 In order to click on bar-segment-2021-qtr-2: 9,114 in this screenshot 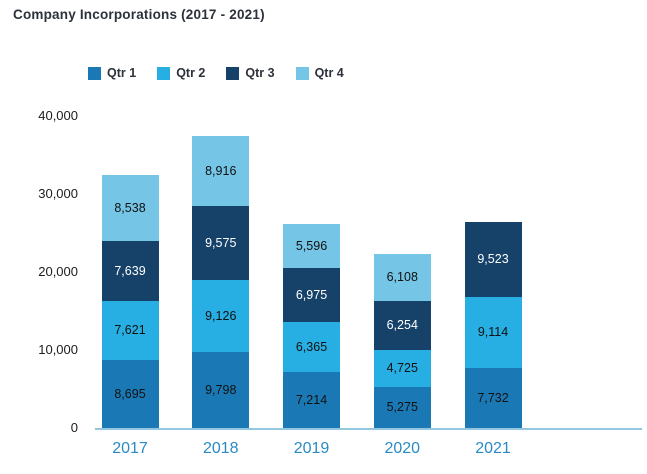, I will do `click(493, 332)`.